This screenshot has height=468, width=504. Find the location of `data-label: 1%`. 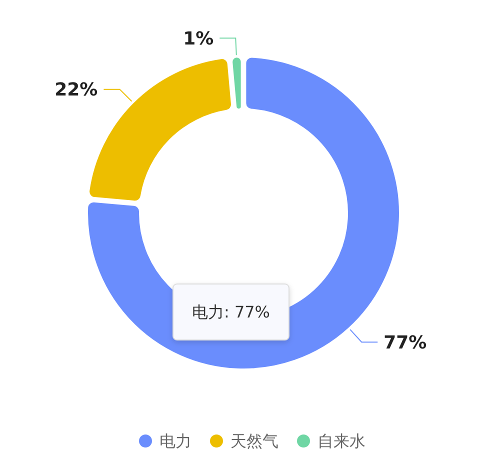

data-label: 1% is located at coordinates (198, 39).